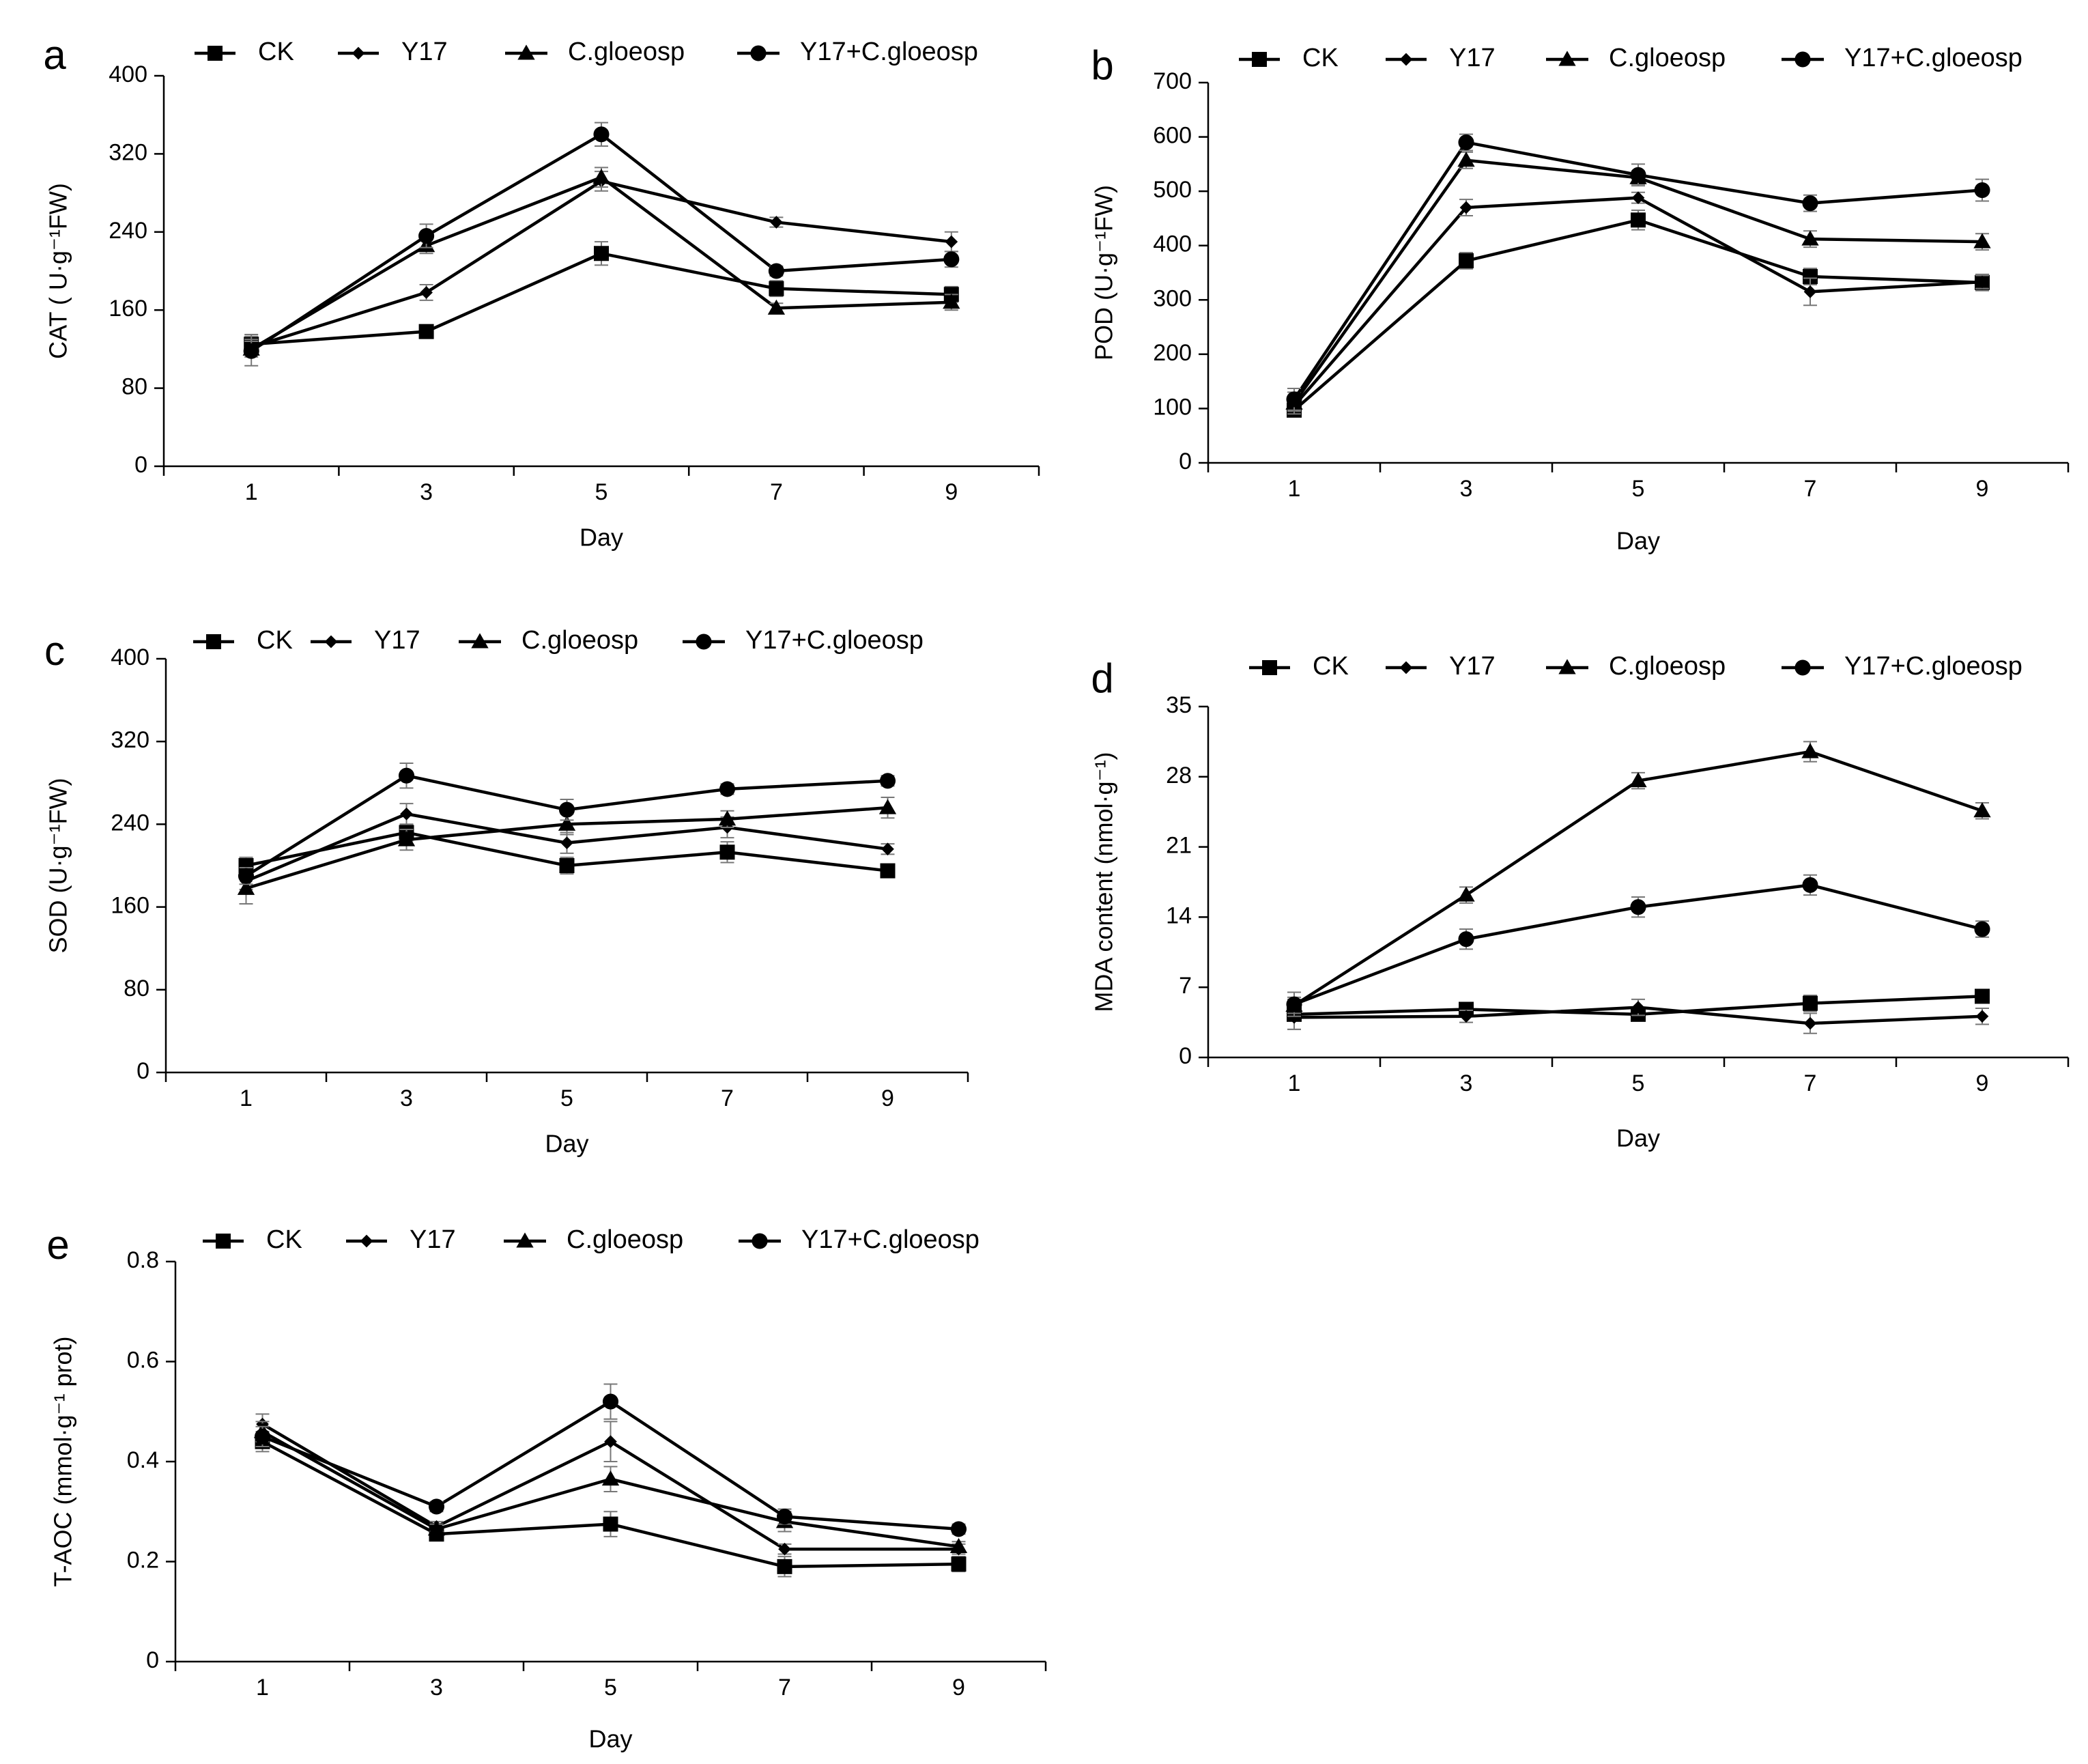 Image resolution: width=2088 pixels, height=1764 pixels. What do you see at coordinates (58, 1245) in the screenshot?
I see `panel-label-e: e` at bounding box center [58, 1245].